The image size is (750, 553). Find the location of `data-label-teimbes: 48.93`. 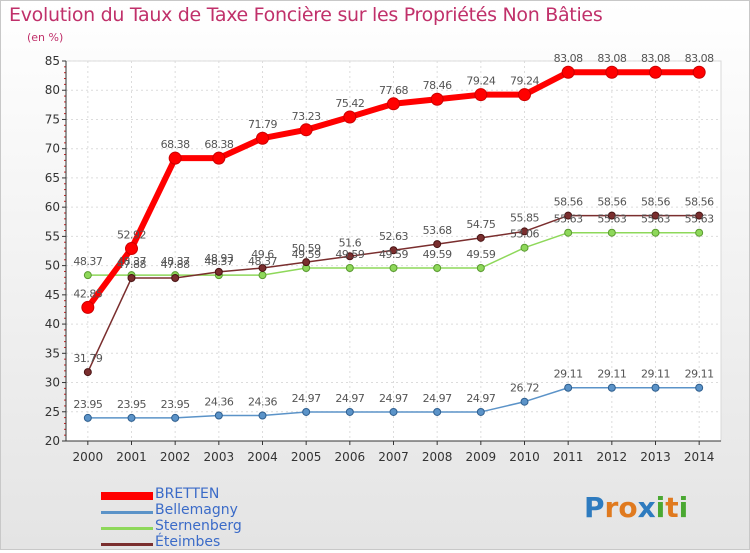

data-label-teimbes: 48.93 is located at coordinates (218, 258).